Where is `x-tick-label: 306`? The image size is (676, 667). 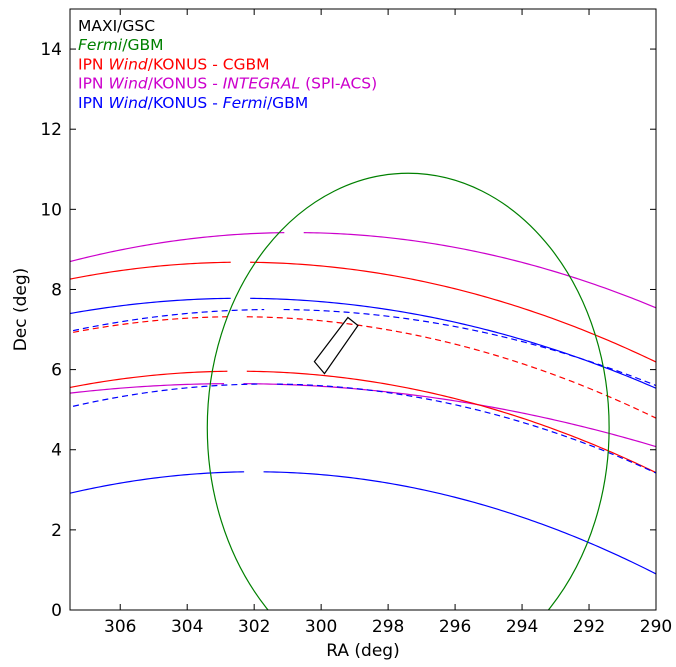 x-tick-label: 306 is located at coordinates (120, 627).